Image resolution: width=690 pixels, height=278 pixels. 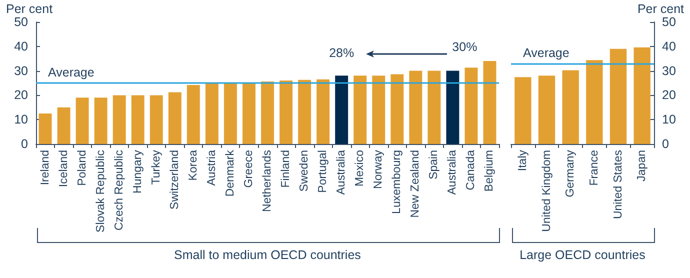 What do you see at coordinates (304, 171) in the screenshot?
I see `x-tick-label: Sweden` at bounding box center [304, 171].